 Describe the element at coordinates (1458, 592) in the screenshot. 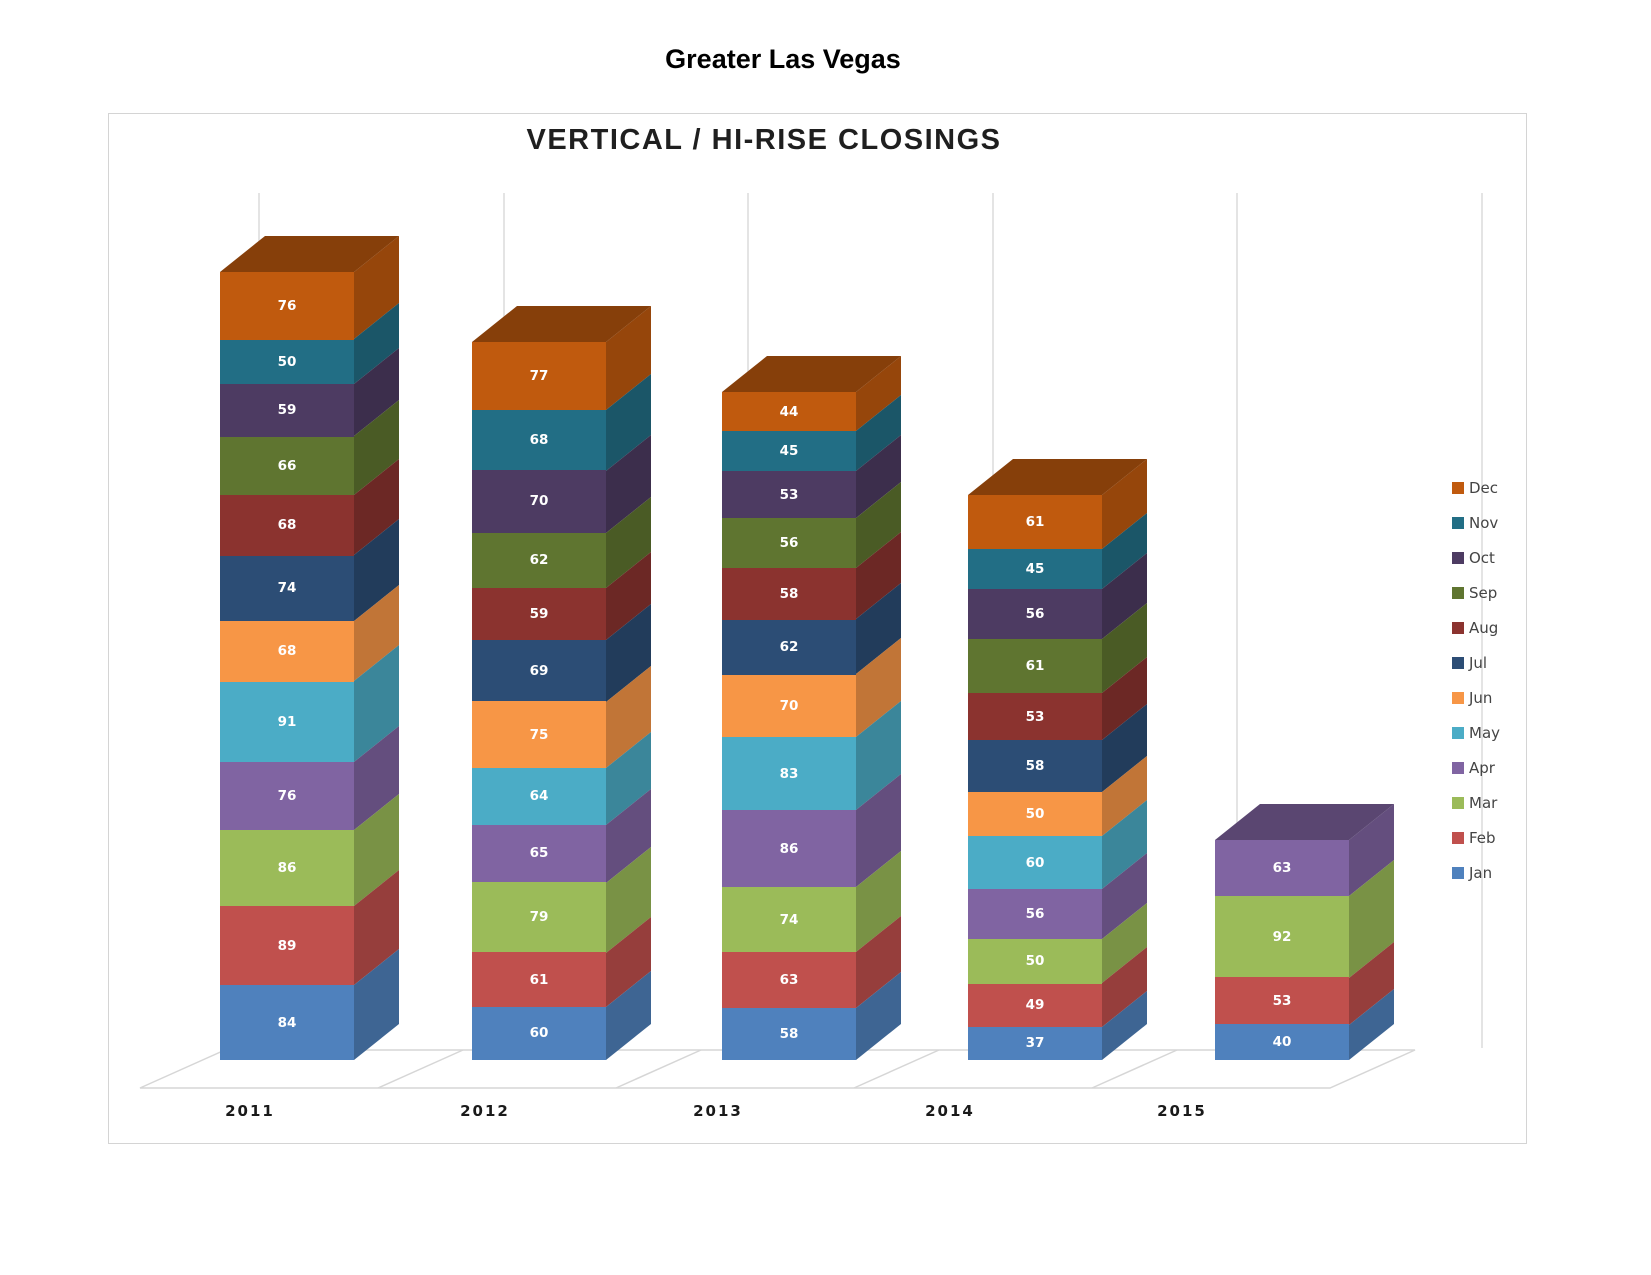

I see `legend-swatch-sep` at that location.